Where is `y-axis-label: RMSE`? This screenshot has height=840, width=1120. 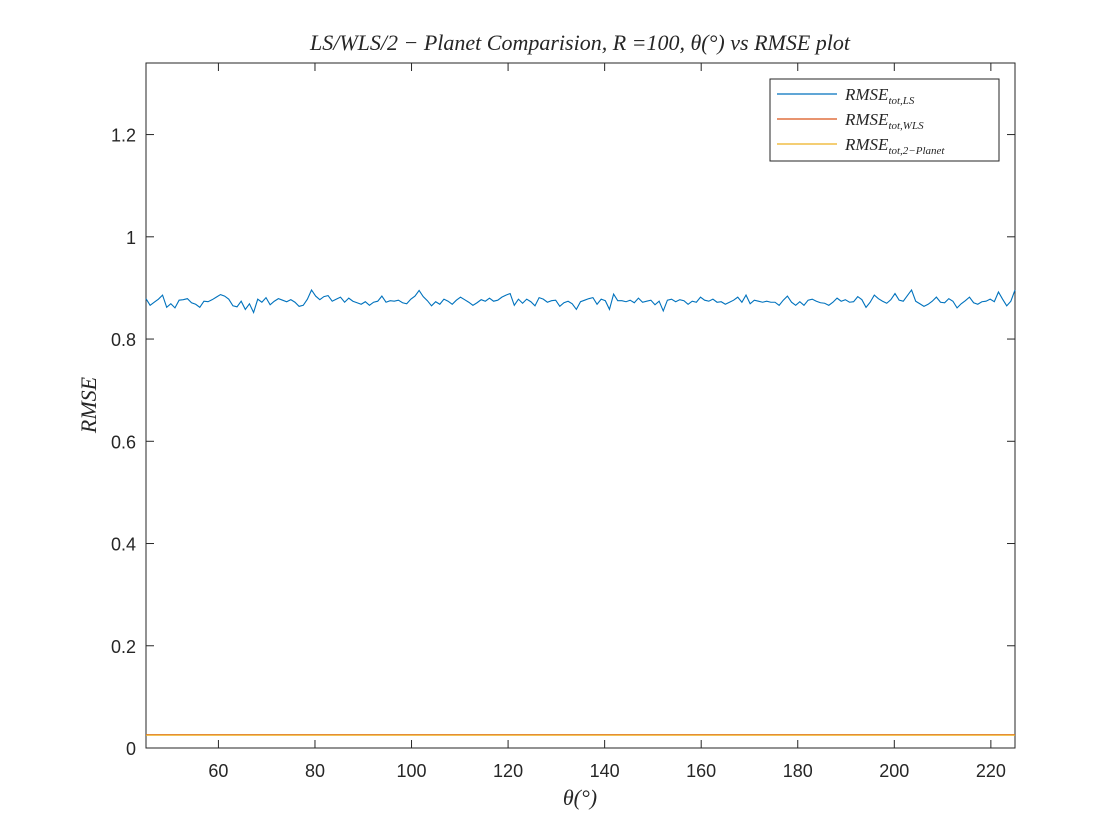 y-axis-label: RMSE is located at coordinates (88, 405).